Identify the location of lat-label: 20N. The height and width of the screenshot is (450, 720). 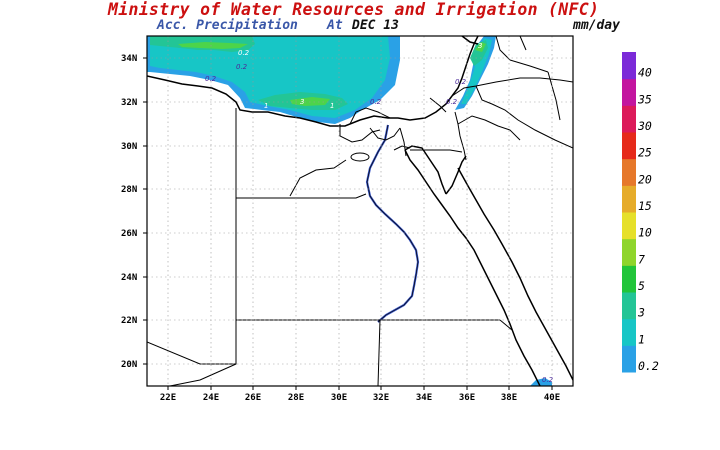
(129, 365).